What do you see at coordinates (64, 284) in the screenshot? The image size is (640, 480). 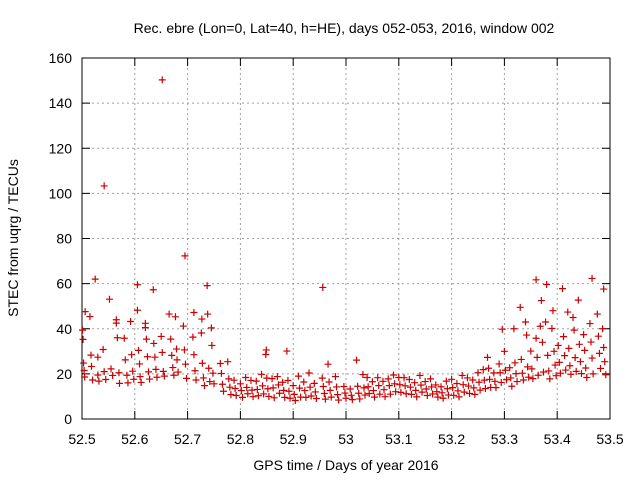 I see `y-tick-label: 60` at bounding box center [64, 284].